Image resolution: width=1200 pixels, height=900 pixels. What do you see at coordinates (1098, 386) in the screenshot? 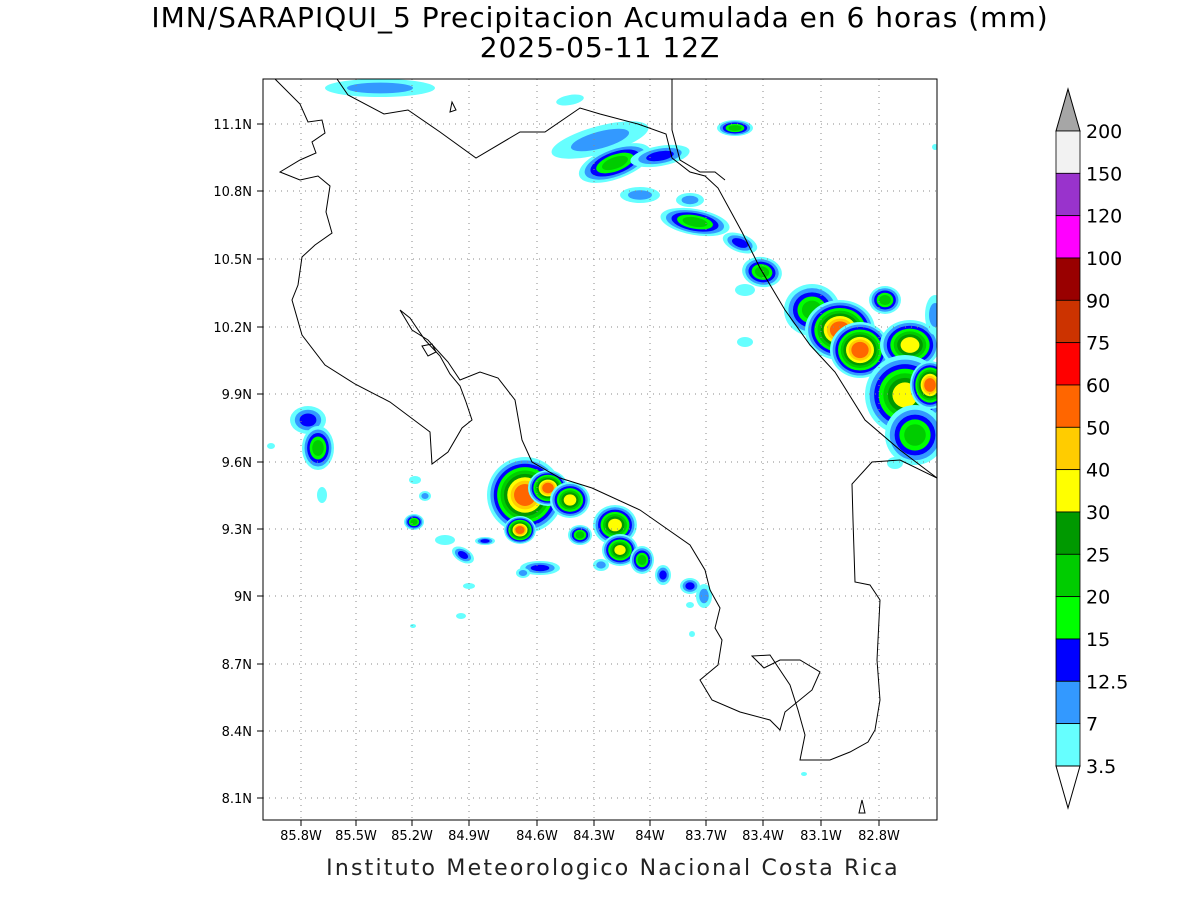
I see `colorbar-label: 60` at bounding box center [1098, 386].